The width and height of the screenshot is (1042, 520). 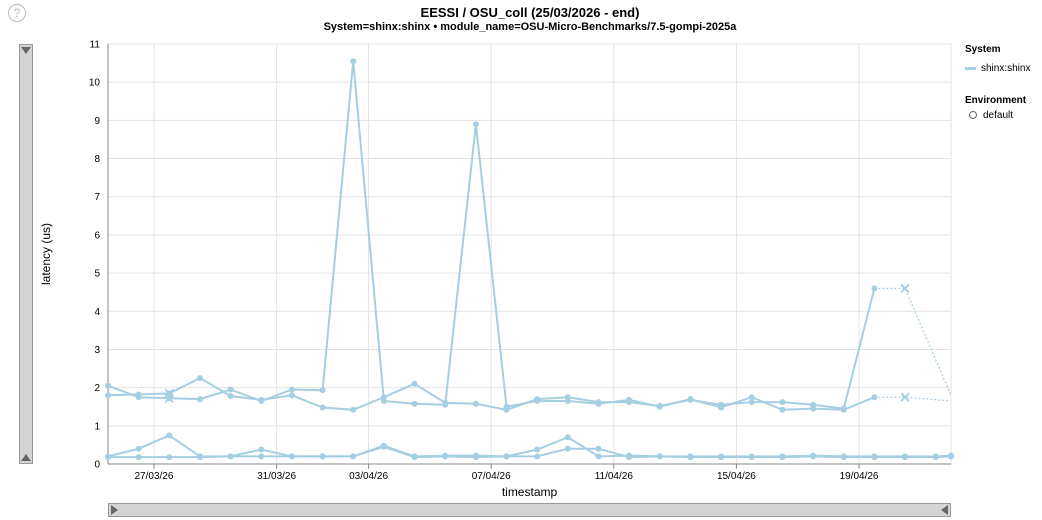 What do you see at coordinates (368, 476) in the screenshot?
I see `x-tick-label: 03/04/26` at bounding box center [368, 476].